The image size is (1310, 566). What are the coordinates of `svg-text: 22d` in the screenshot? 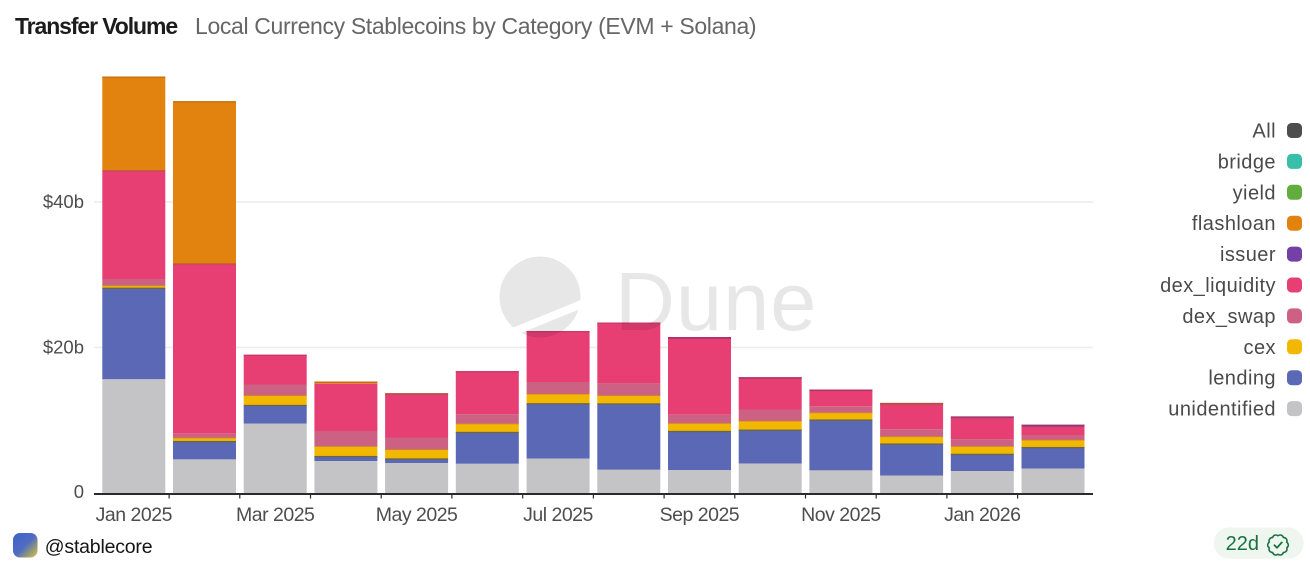 It's located at (1242, 544).